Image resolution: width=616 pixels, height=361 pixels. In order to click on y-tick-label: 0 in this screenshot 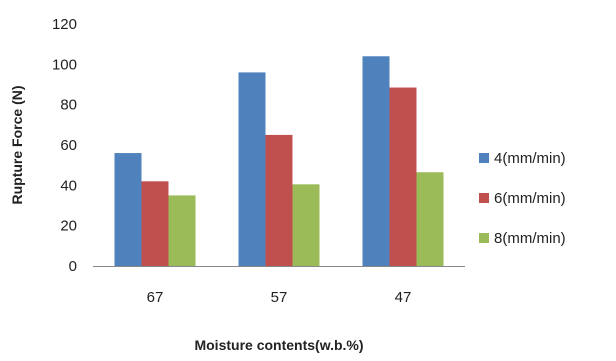, I will do `click(73, 266)`.